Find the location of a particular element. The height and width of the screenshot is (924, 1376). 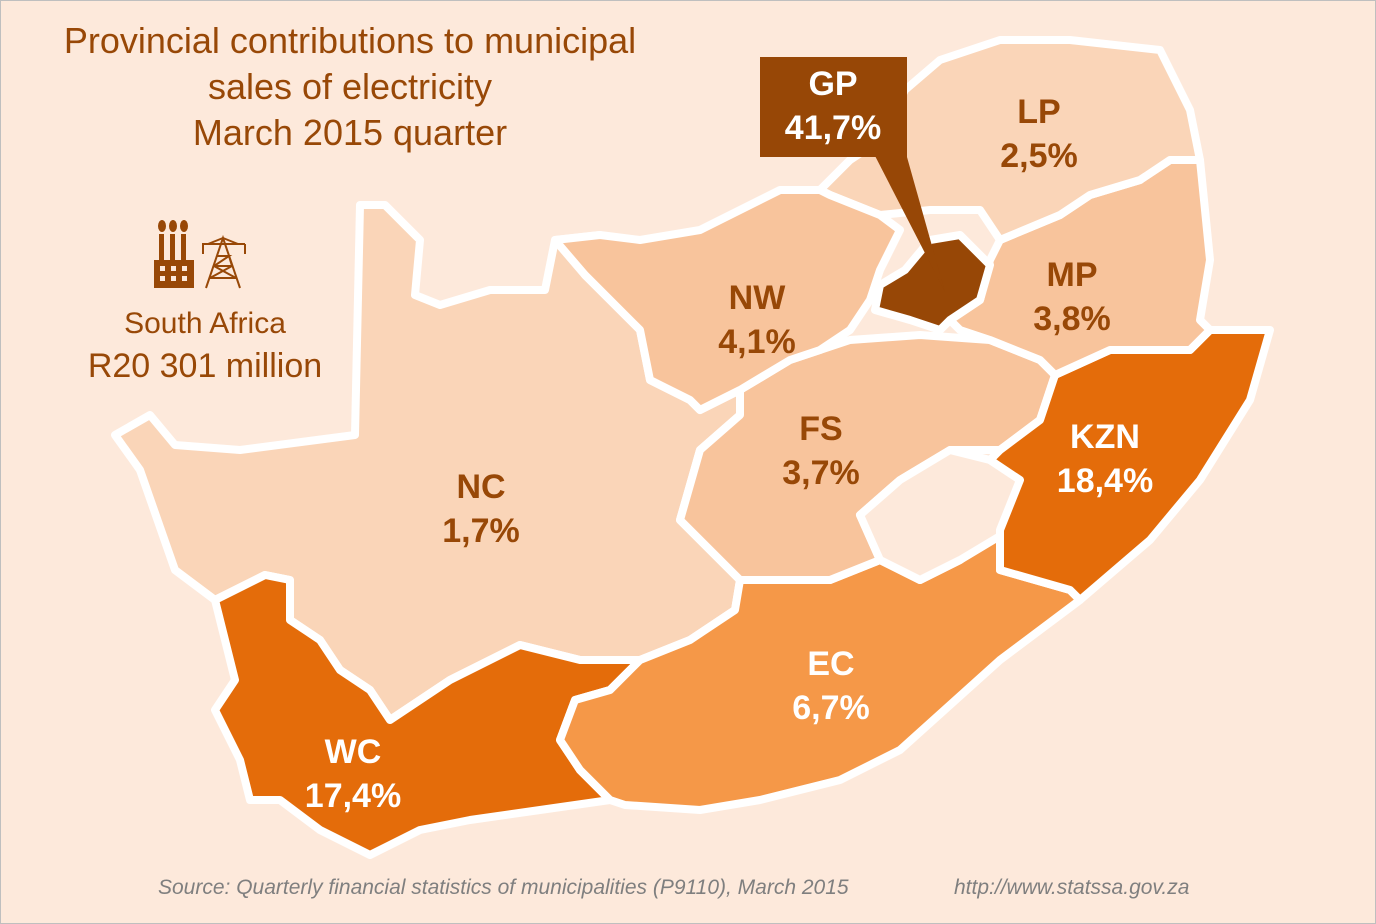

province-value: 18,4% is located at coordinates (1105, 481).